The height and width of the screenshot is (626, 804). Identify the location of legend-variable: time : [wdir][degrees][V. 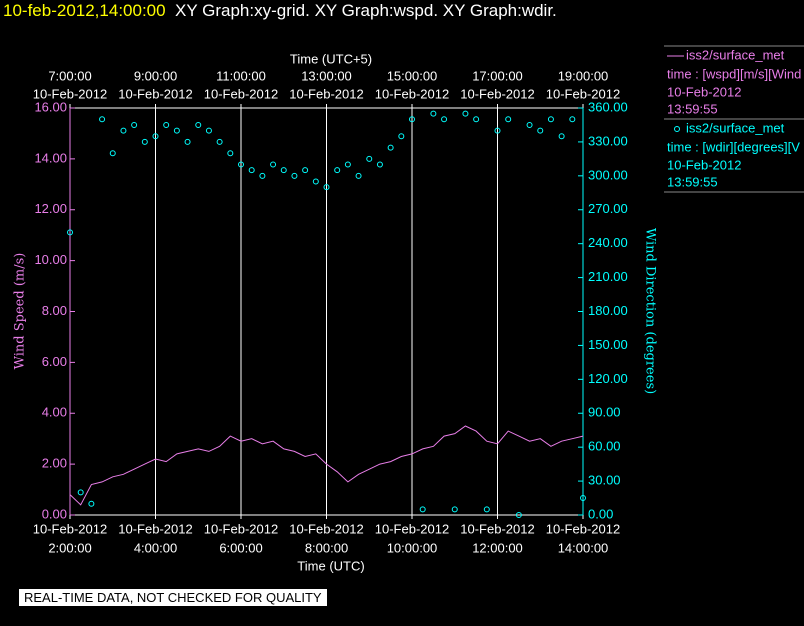
(733, 146).